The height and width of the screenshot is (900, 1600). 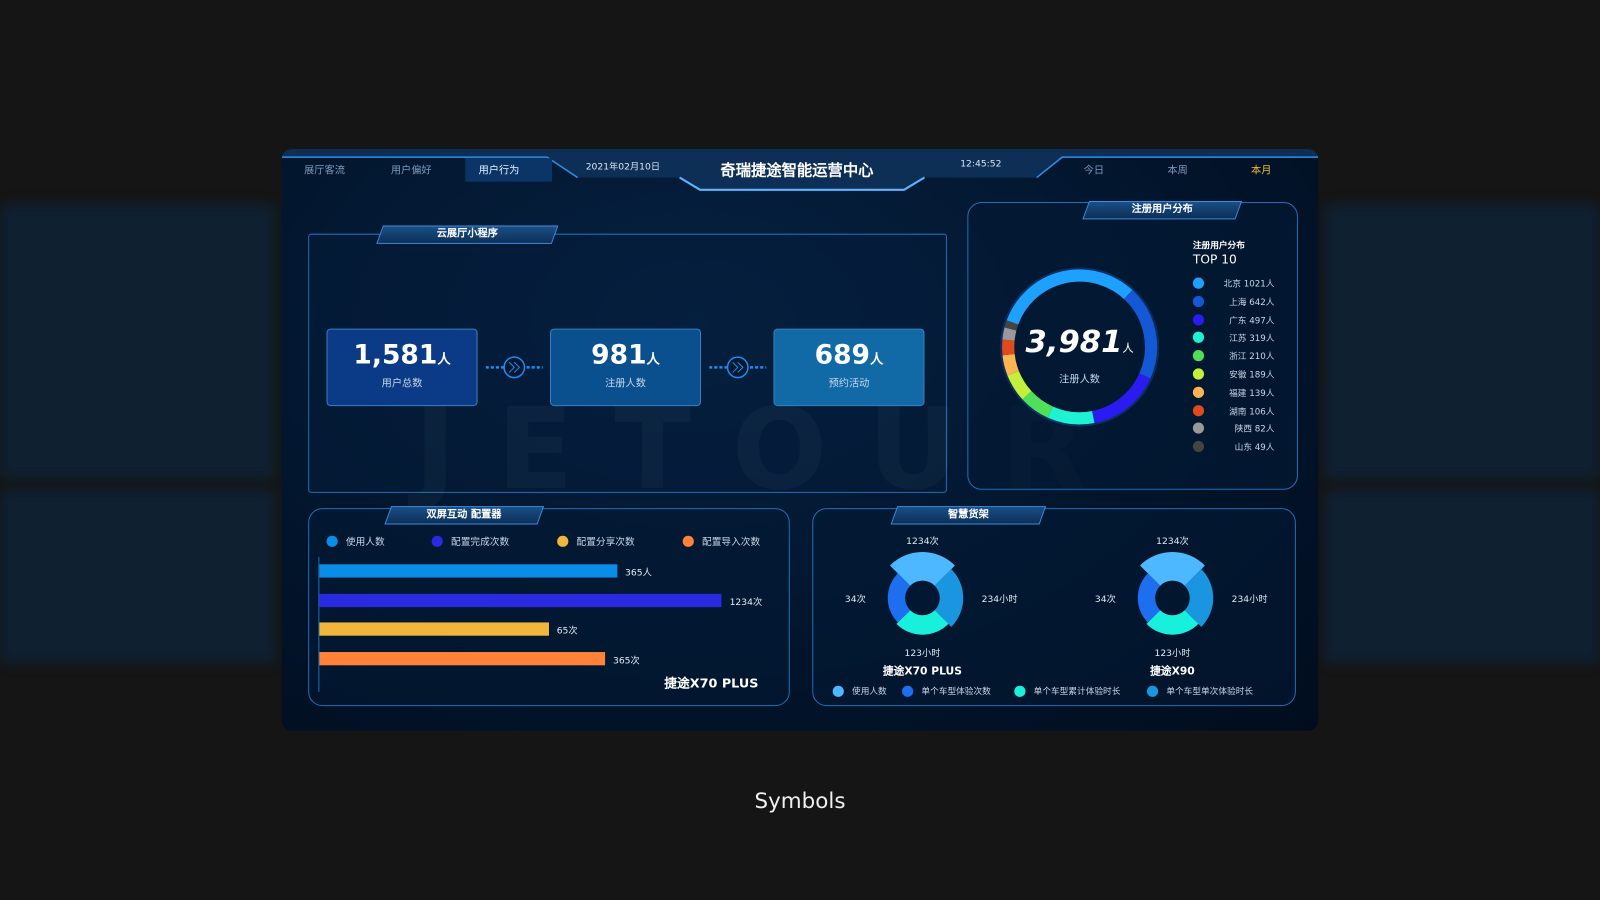 What do you see at coordinates (1210, 691) in the screenshot?
I see `legend-label: 单个车型单次体验时长` at bounding box center [1210, 691].